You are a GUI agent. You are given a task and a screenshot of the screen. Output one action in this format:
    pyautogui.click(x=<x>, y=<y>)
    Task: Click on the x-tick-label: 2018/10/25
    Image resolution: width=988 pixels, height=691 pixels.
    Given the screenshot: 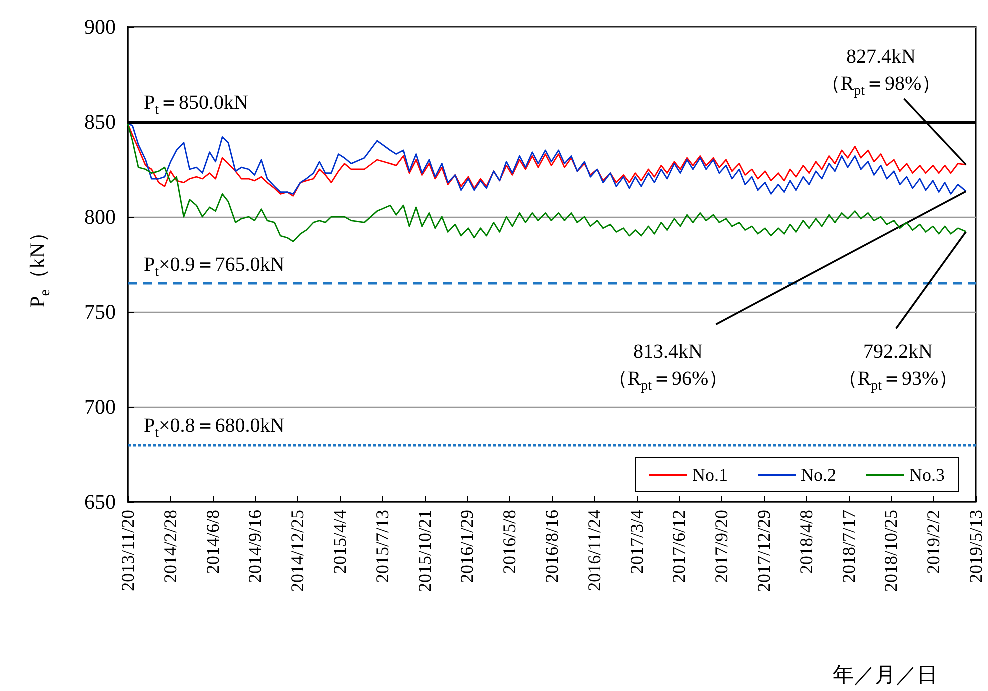 What is the action you would take?
    pyautogui.click(x=891, y=551)
    